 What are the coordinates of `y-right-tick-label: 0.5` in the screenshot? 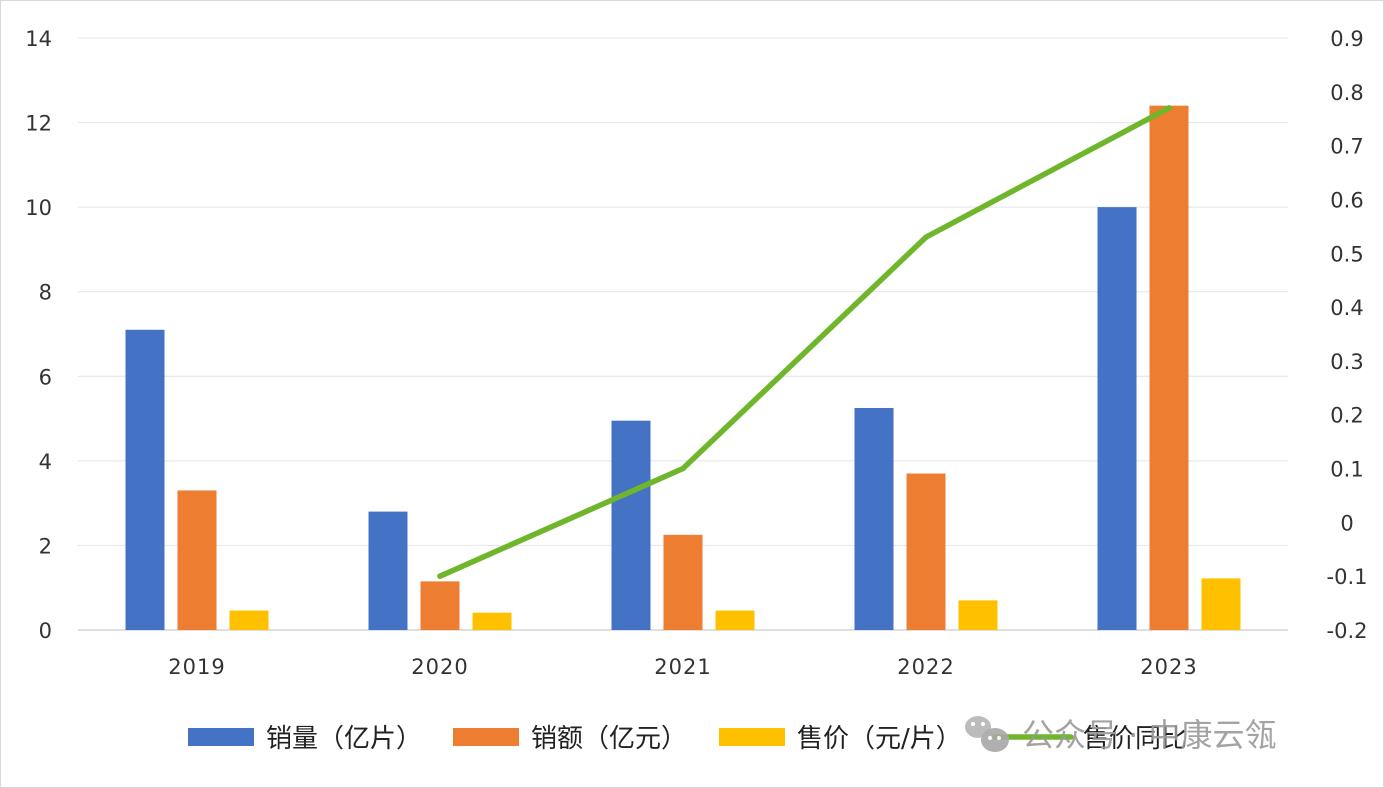 It's located at (1346, 254).